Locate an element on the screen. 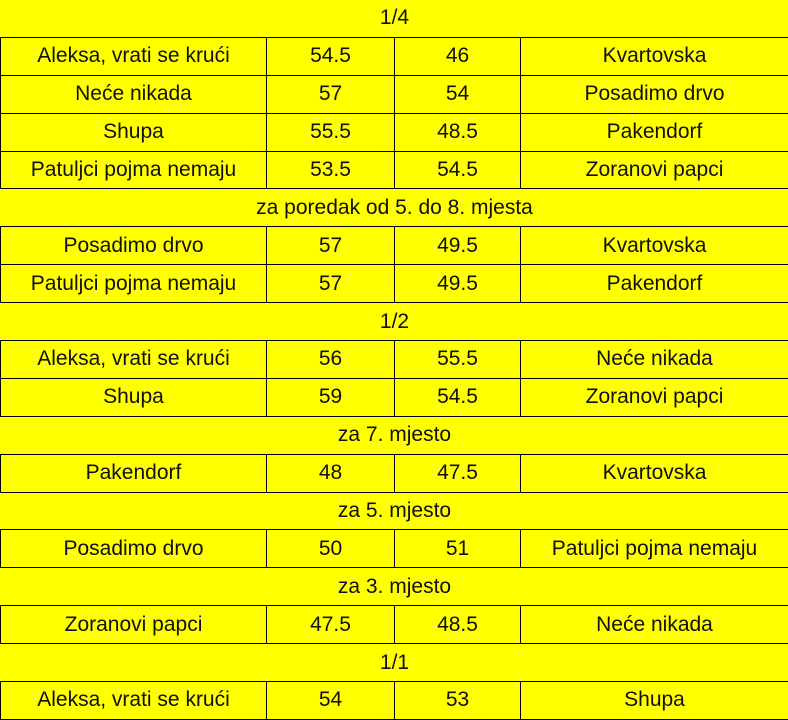 This screenshot has width=788, height=720. match-row: Aleksa, vrati se krući 56 55.5 Neće nikada is located at coordinates (394, 359).